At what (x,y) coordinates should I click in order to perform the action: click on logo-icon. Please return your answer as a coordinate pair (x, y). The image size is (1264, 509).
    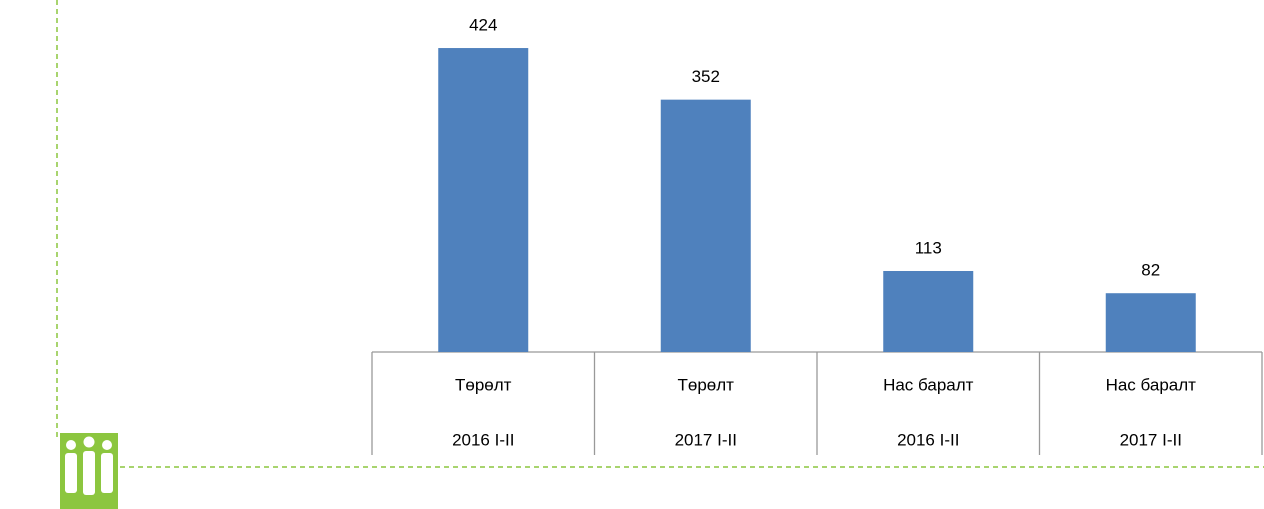
    Looking at the image, I should click on (89, 471).